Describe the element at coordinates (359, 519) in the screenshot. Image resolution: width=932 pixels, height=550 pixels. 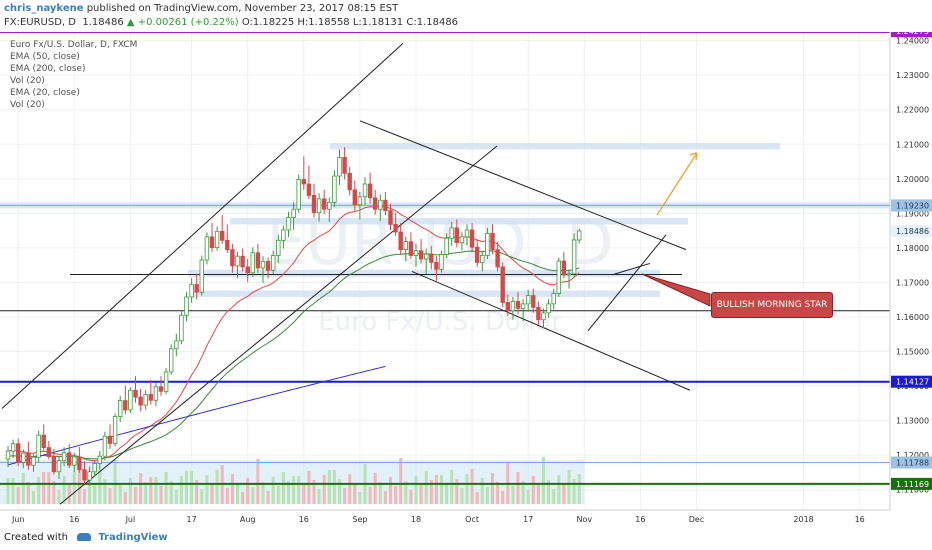
I see `time-tick-label: Sep` at that location.